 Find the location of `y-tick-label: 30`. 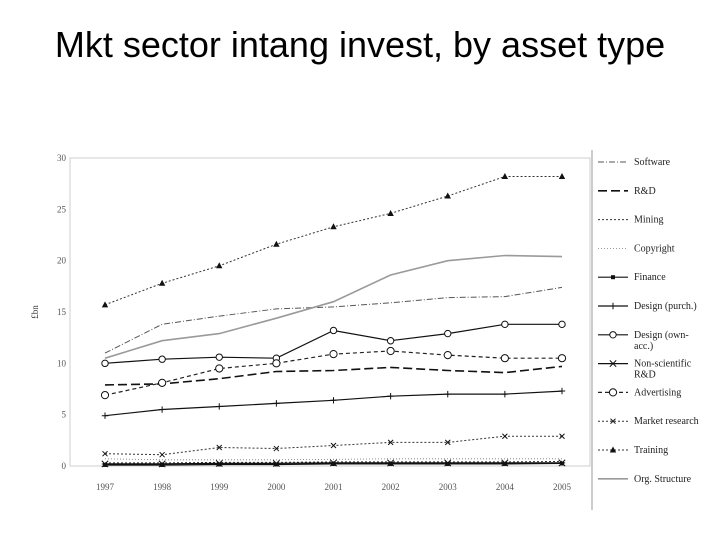

y-tick-label: 30 is located at coordinates (62, 158).